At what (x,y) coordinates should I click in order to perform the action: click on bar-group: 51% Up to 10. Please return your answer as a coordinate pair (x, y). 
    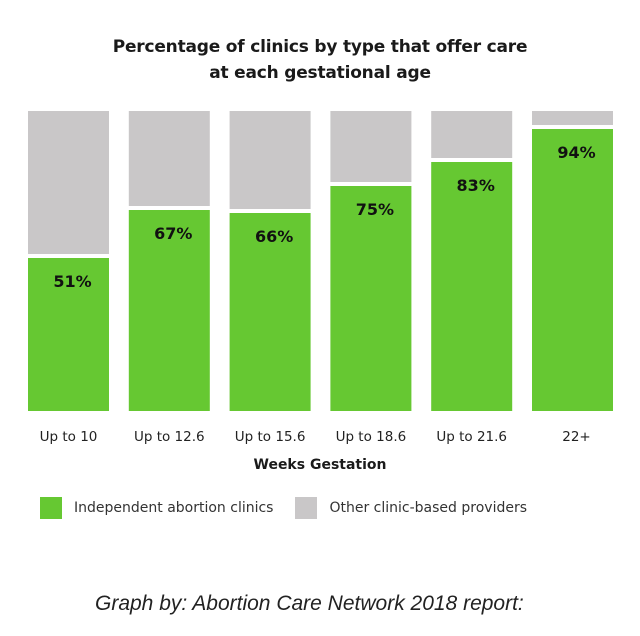
    Looking at the image, I should click on (68, 278).